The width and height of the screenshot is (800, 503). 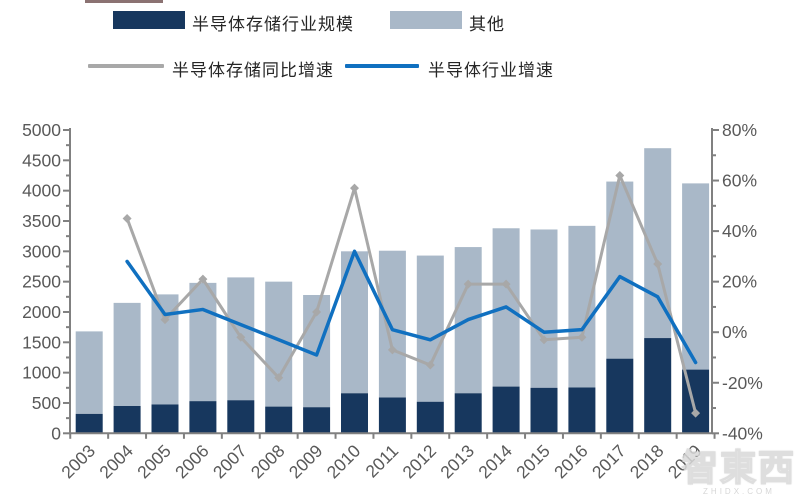 I want to click on bar-memory-2009, so click(x=317, y=420).